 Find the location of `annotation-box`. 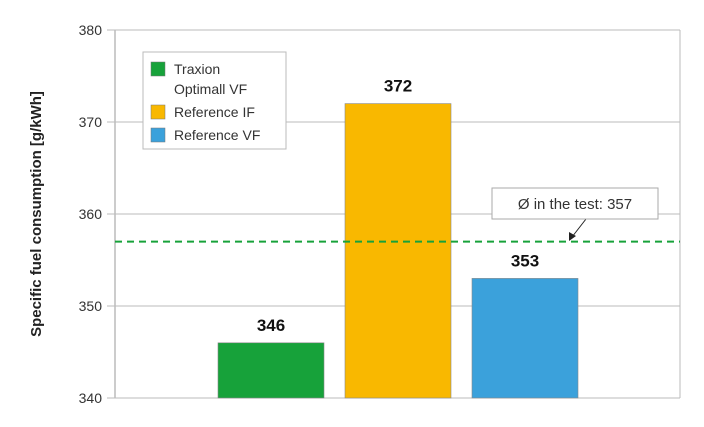

annotation-box is located at coordinates (575, 203).